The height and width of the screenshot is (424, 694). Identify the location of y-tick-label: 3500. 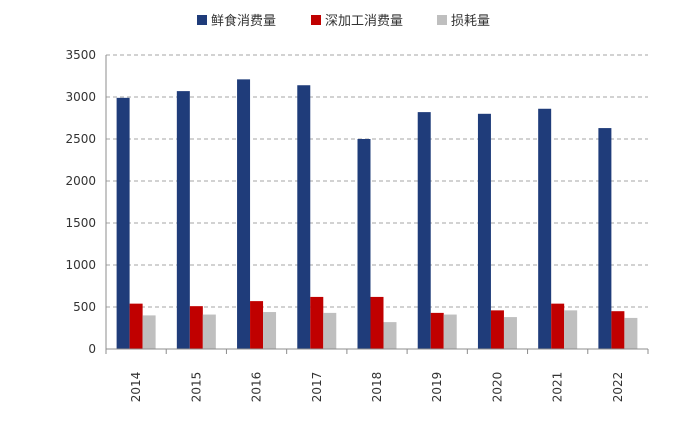
(80, 55).